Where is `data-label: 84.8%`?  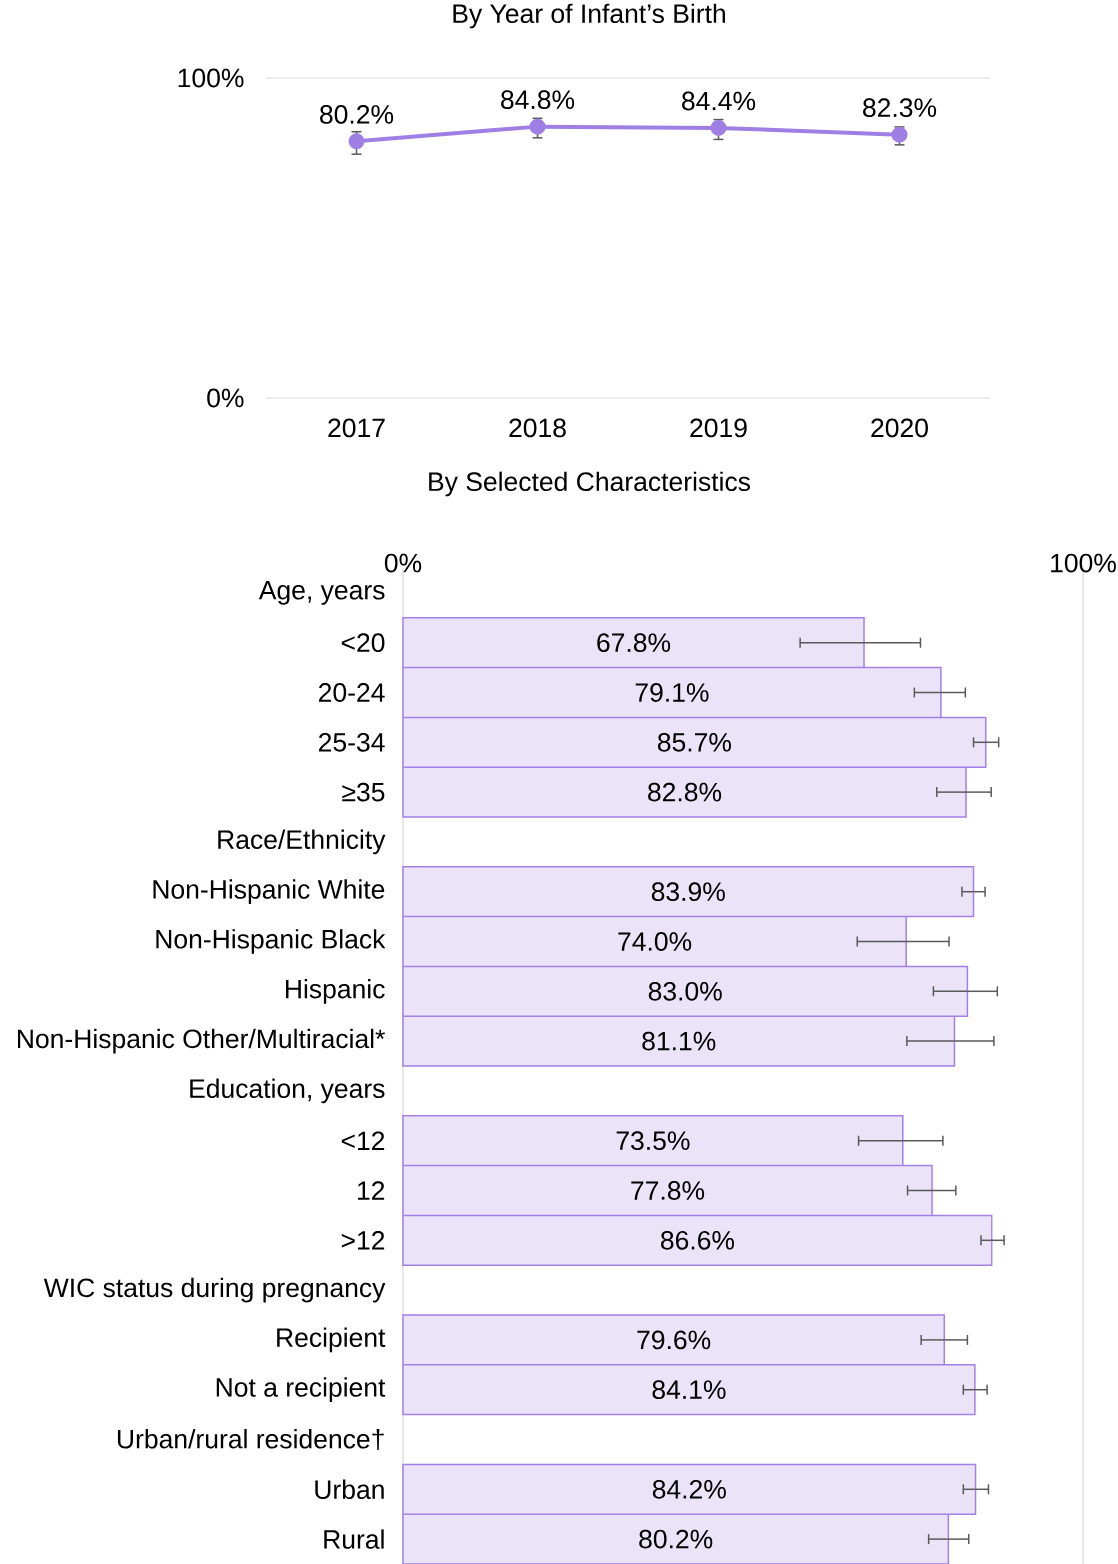 data-label: 84.8% is located at coordinates (538, 100).